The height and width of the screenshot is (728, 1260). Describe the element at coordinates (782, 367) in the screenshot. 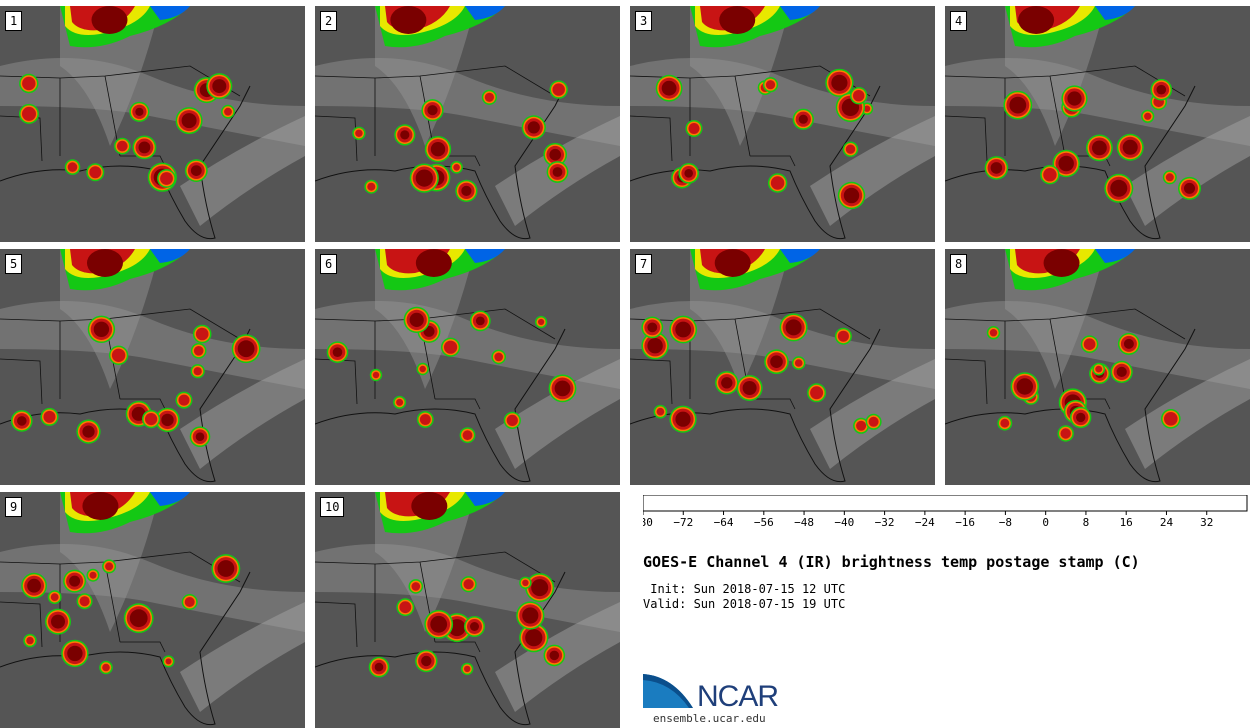

I see `ensemble-member-panel: 7` at that location.